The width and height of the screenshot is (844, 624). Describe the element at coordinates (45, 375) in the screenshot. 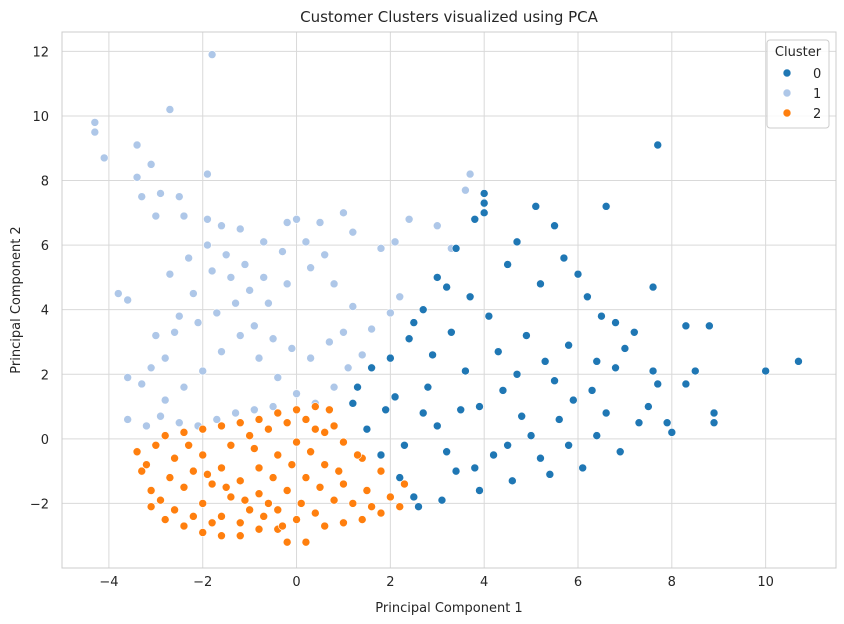

I see `y-tick-label: 2` at that location.